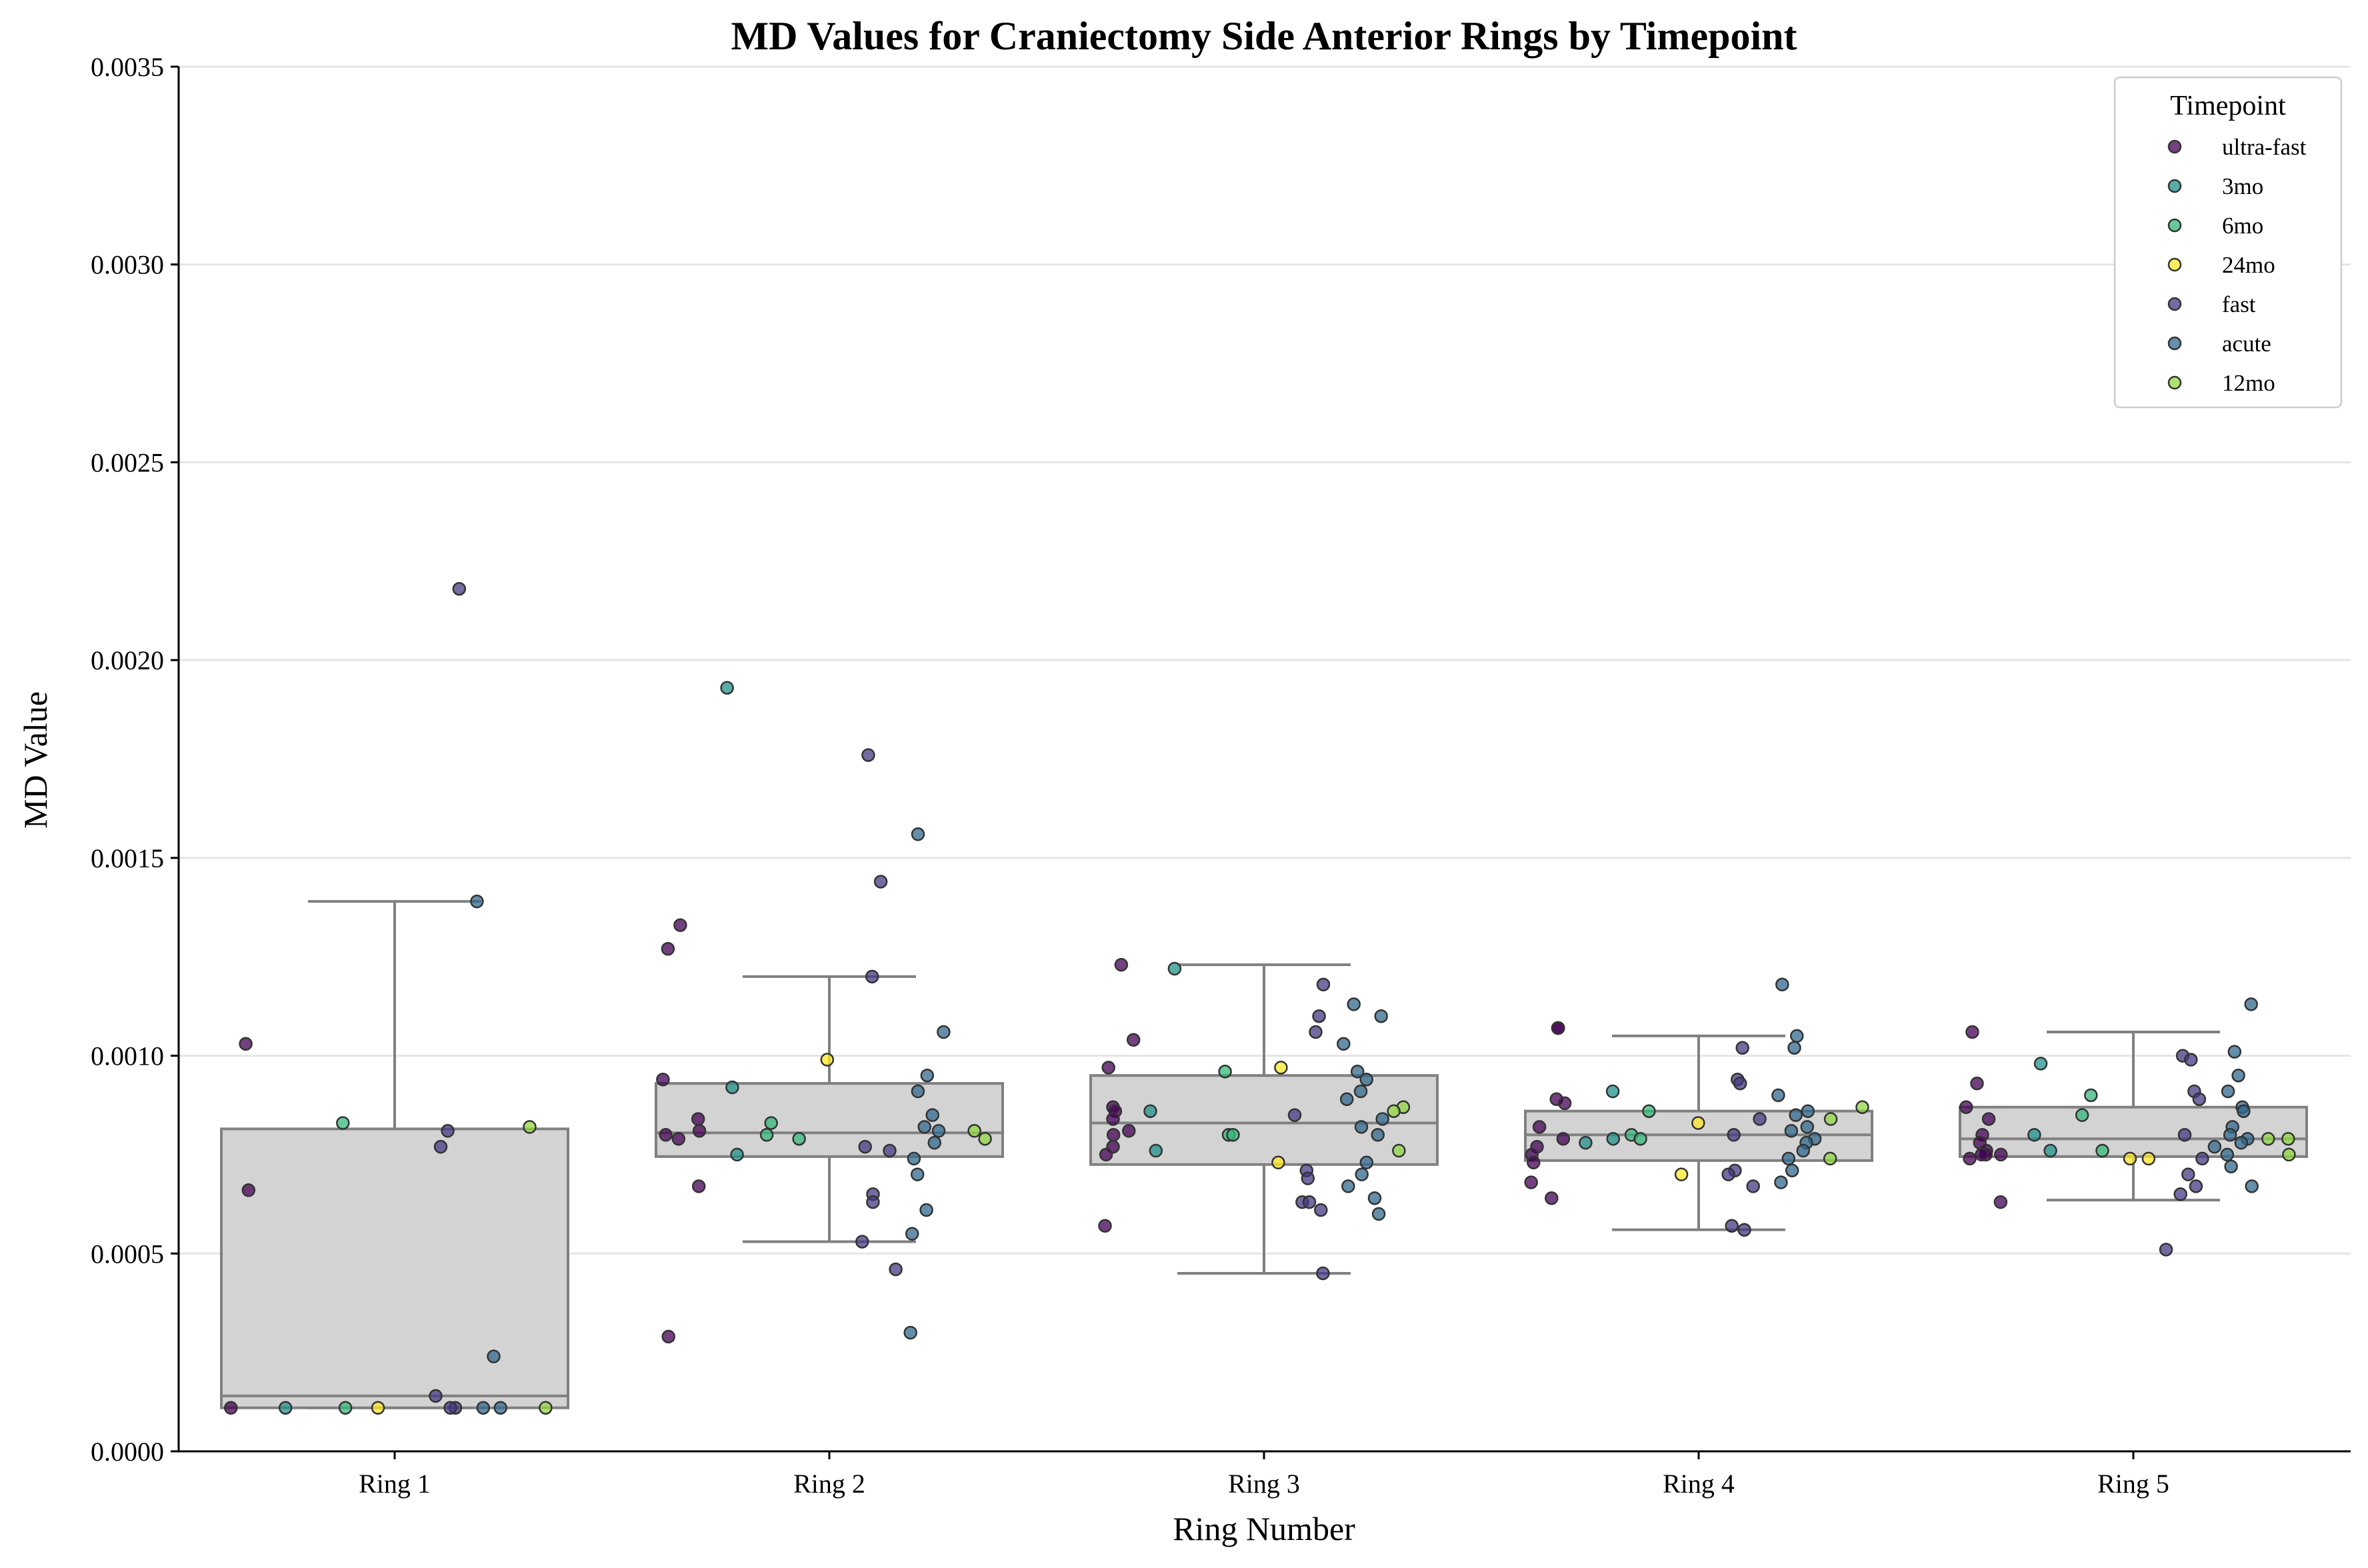 The height and width of the screenshot is (1568, 2368). What do you see at coordinates (127, 1452) in the screenshot?
I see `y-tick-label: 0.0000` at bounding box center [127, 1452].